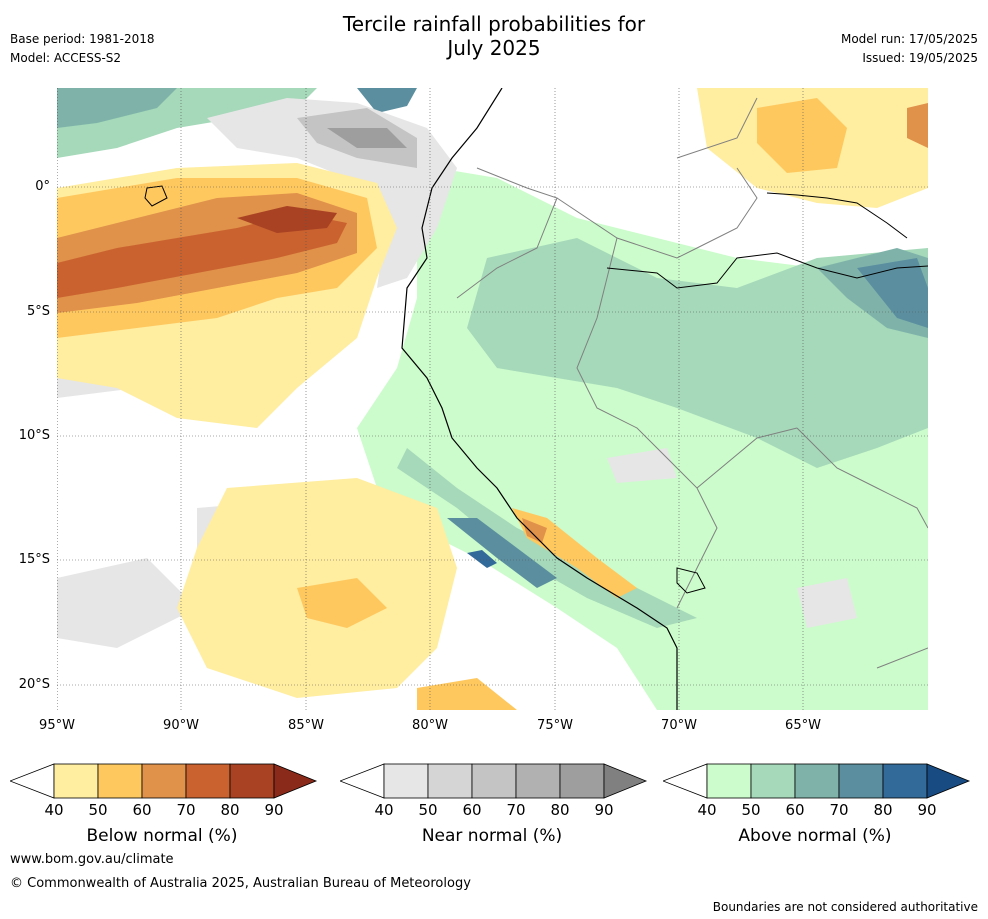 Image resolution: width=988 pixels, height=919 pixels. Describe the element at coordinates (98, 810) in the screenshot. I see `below-normal-tick-50: 50` at that location.